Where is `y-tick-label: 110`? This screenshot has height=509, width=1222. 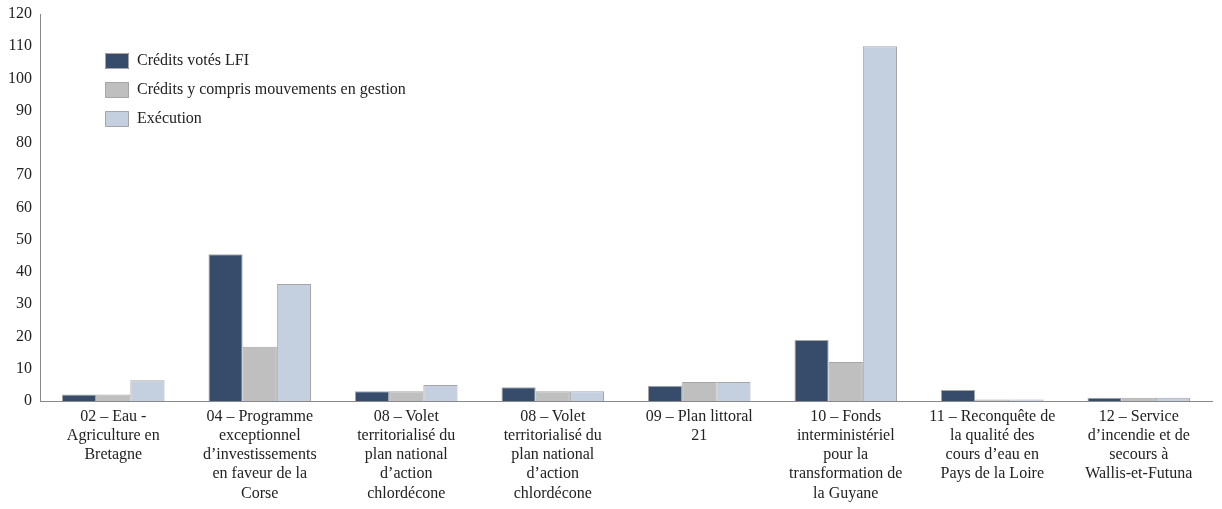
y-tick-label: 110 is located at coordinates (20, 45).